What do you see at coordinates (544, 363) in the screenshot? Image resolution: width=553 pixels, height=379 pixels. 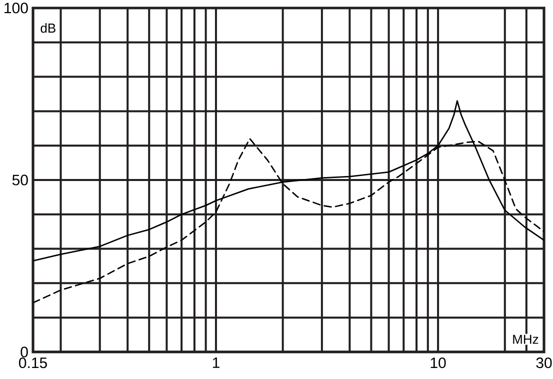 I see `x-tick-label: 30` at bounding box center [544, 363].